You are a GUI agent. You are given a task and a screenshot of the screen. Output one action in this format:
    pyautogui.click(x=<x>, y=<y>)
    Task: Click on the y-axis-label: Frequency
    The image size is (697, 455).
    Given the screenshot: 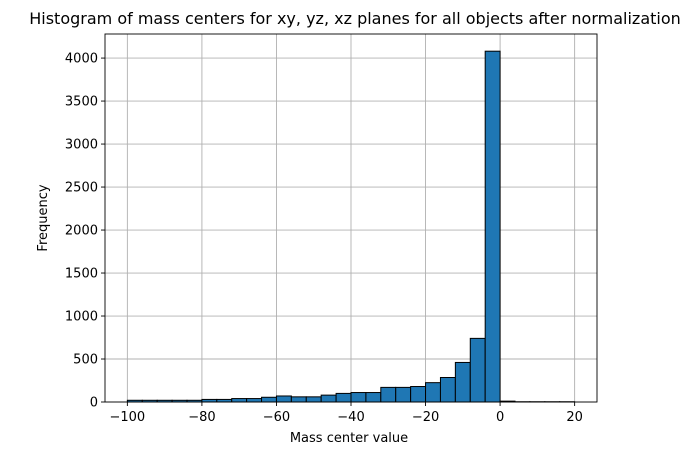 What is the action you would take?
    pyautogui.click(x=43, y=217)
    